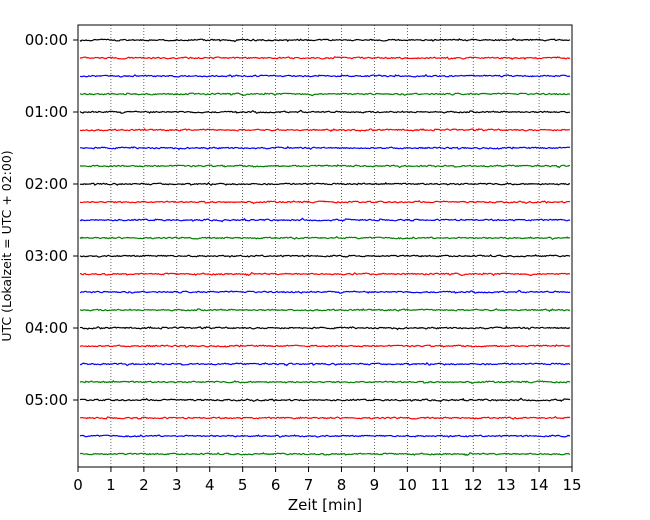 This screenshot has width=650, height=520. What do you see at coordinates (46, 40) in the screenshot?
I see `y-tick-label: 00:00` at bounding box center [46, 40].